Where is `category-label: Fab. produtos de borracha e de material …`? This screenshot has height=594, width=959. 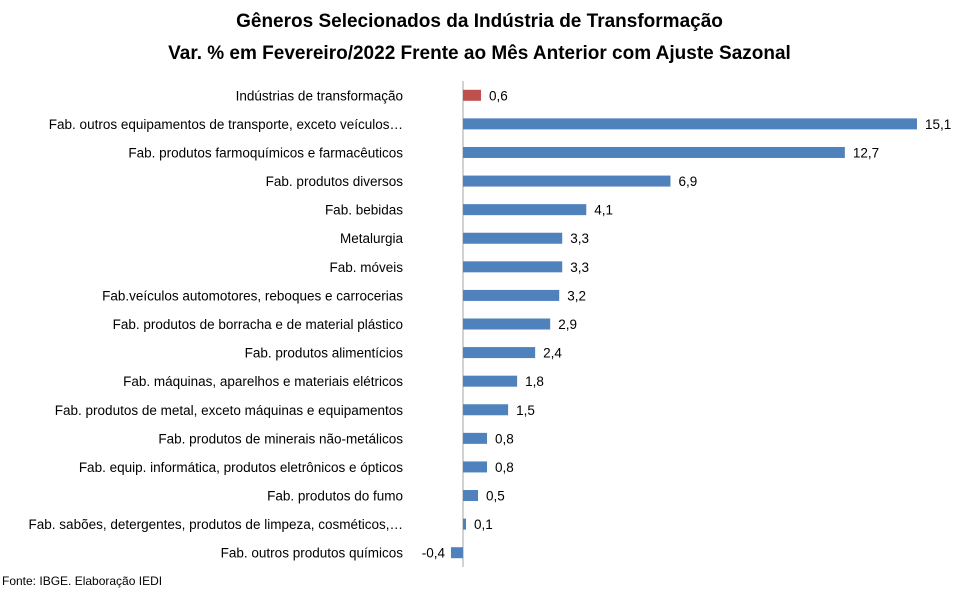
category-label: Fab. produtos de borracha e de material … is located at coordinates (258, 324).